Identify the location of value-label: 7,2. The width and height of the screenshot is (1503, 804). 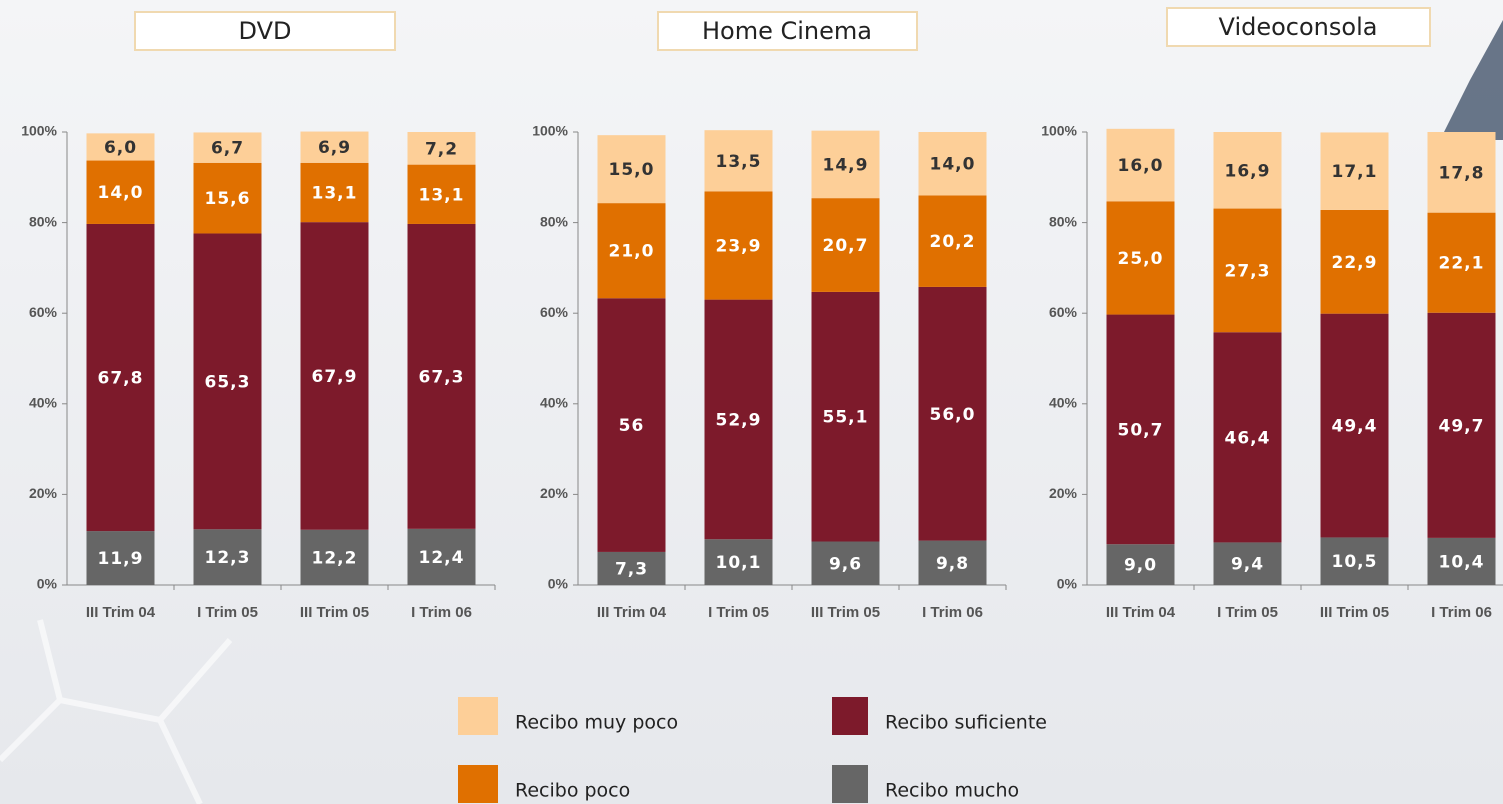
(441, 149).